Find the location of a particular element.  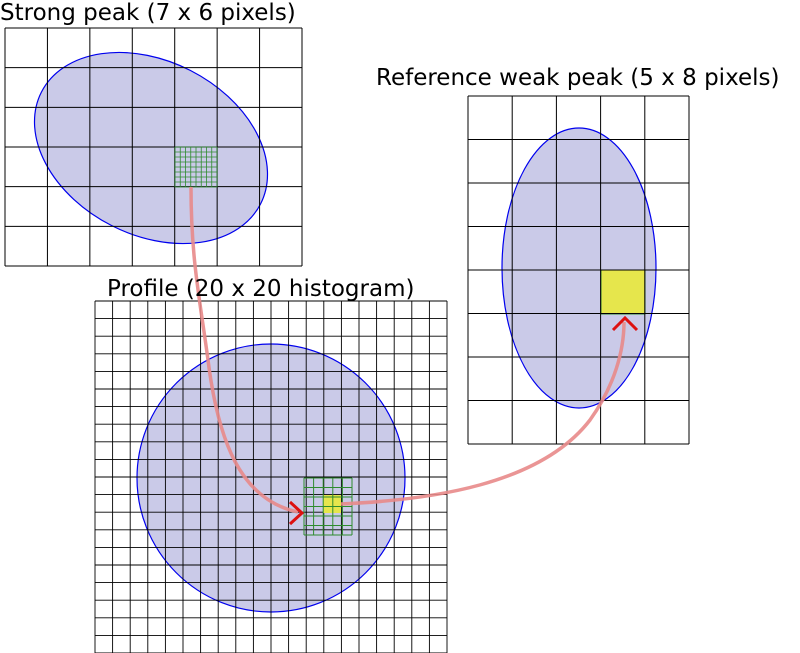

profile-subpixel-grid is located at coordinates (328, 506).